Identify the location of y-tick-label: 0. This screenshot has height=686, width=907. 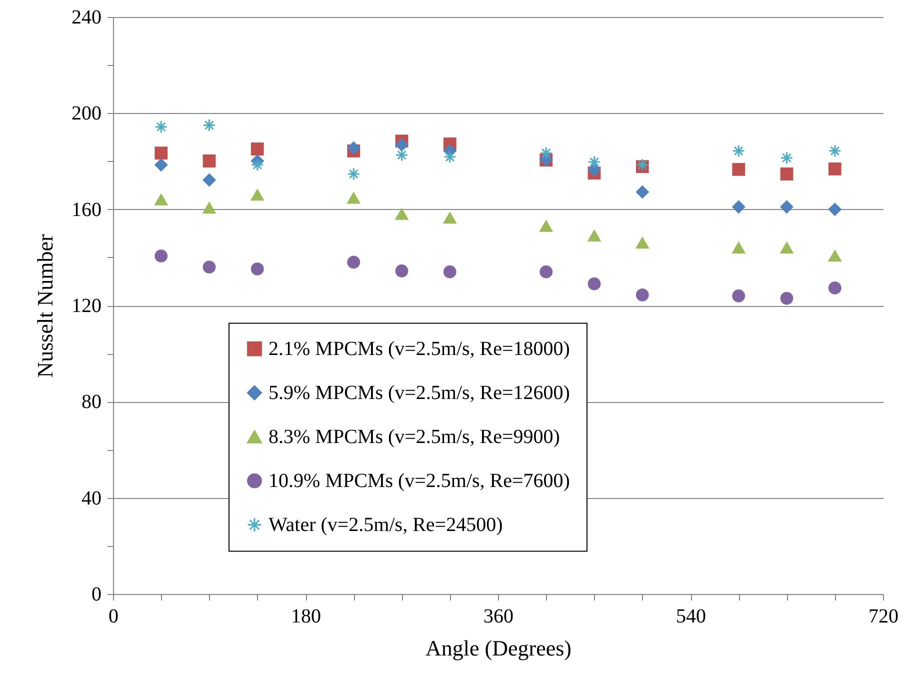
(97, 595).